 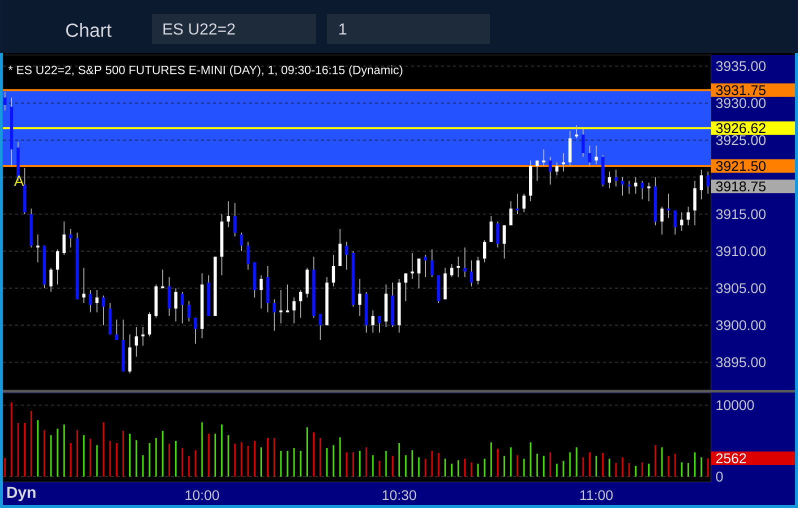 I want to click on ref-line-label: 3926.62, so click(x=741, y=128).